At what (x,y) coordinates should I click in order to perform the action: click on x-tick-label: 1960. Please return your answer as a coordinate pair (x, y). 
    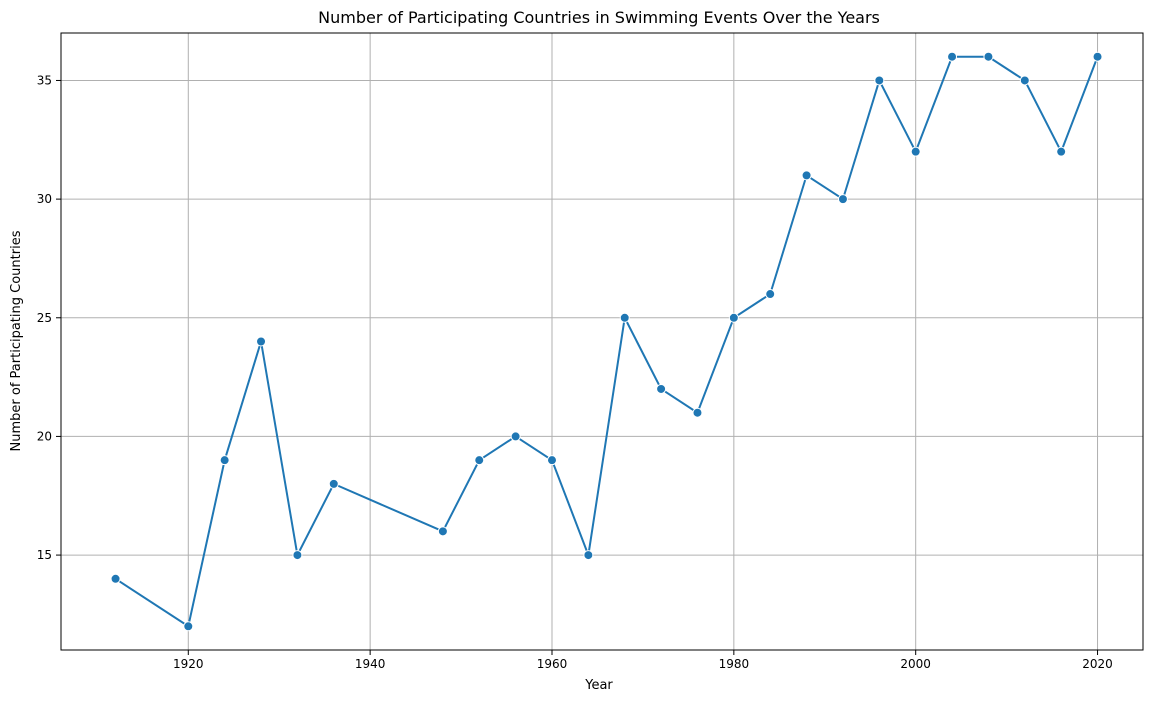
    Looking at the image, I should click on (552, 664).